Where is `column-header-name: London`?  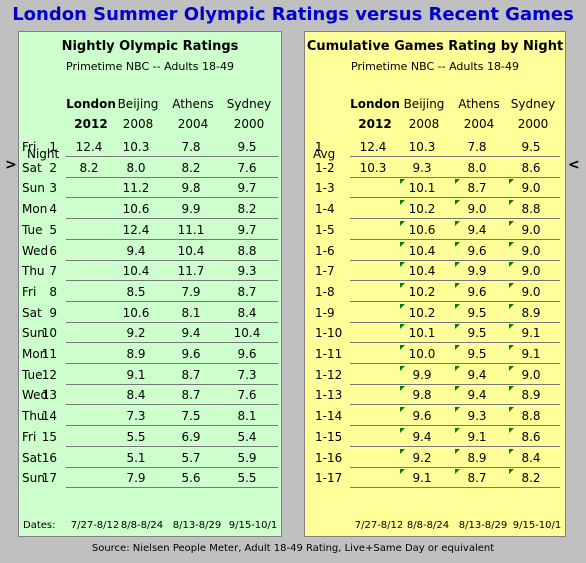 column-header-name: London is located at coordinates (91, 104).